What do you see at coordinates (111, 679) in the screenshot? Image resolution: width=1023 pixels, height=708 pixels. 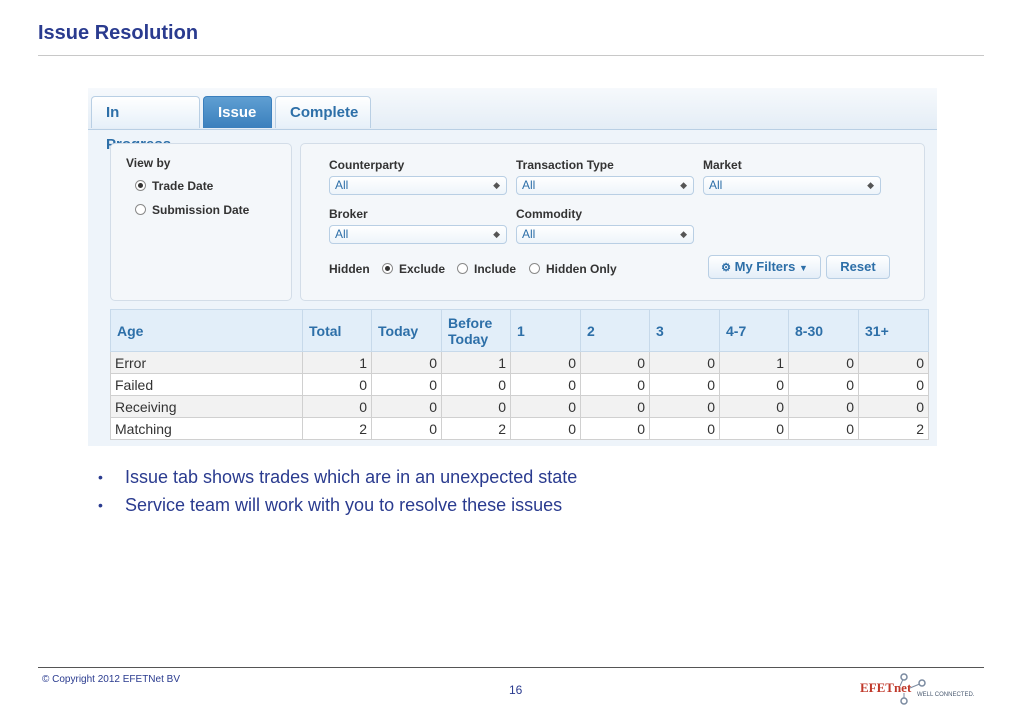 I see `copyright-text: © Copyright 2012 EFETNet BV` at bounding box center [111, 679].